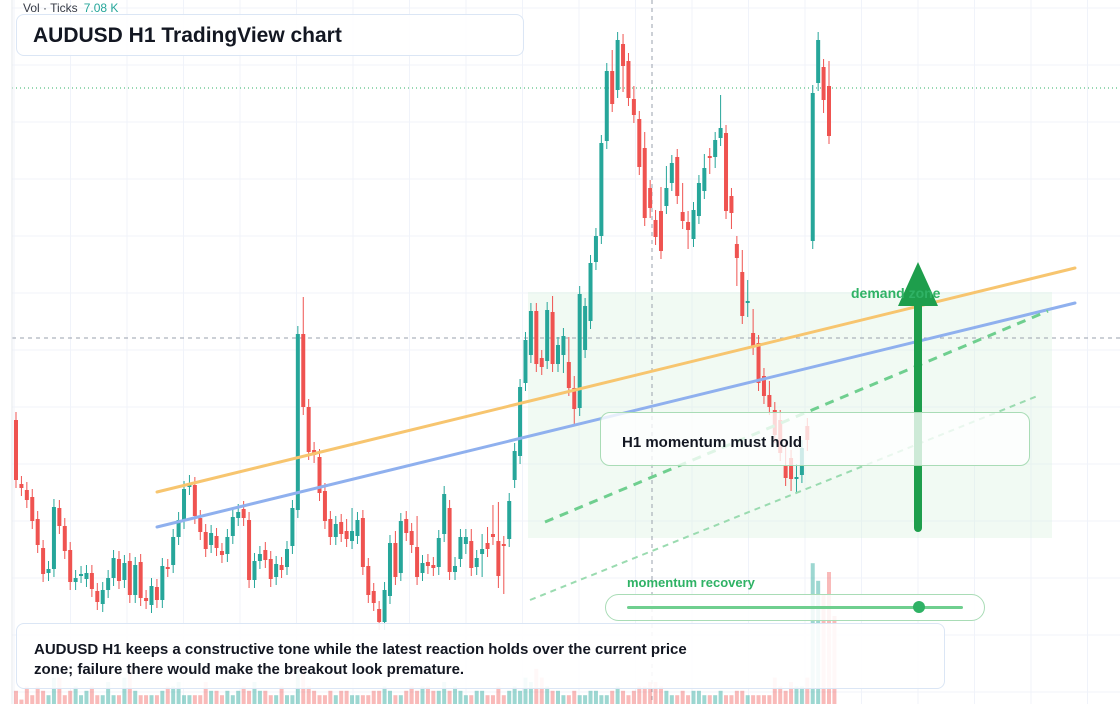  What do you see at coordinates (712, 442) in the screenshot?
I see `callout-text: H1 momentum must hold` at bounding box center [712, 442].